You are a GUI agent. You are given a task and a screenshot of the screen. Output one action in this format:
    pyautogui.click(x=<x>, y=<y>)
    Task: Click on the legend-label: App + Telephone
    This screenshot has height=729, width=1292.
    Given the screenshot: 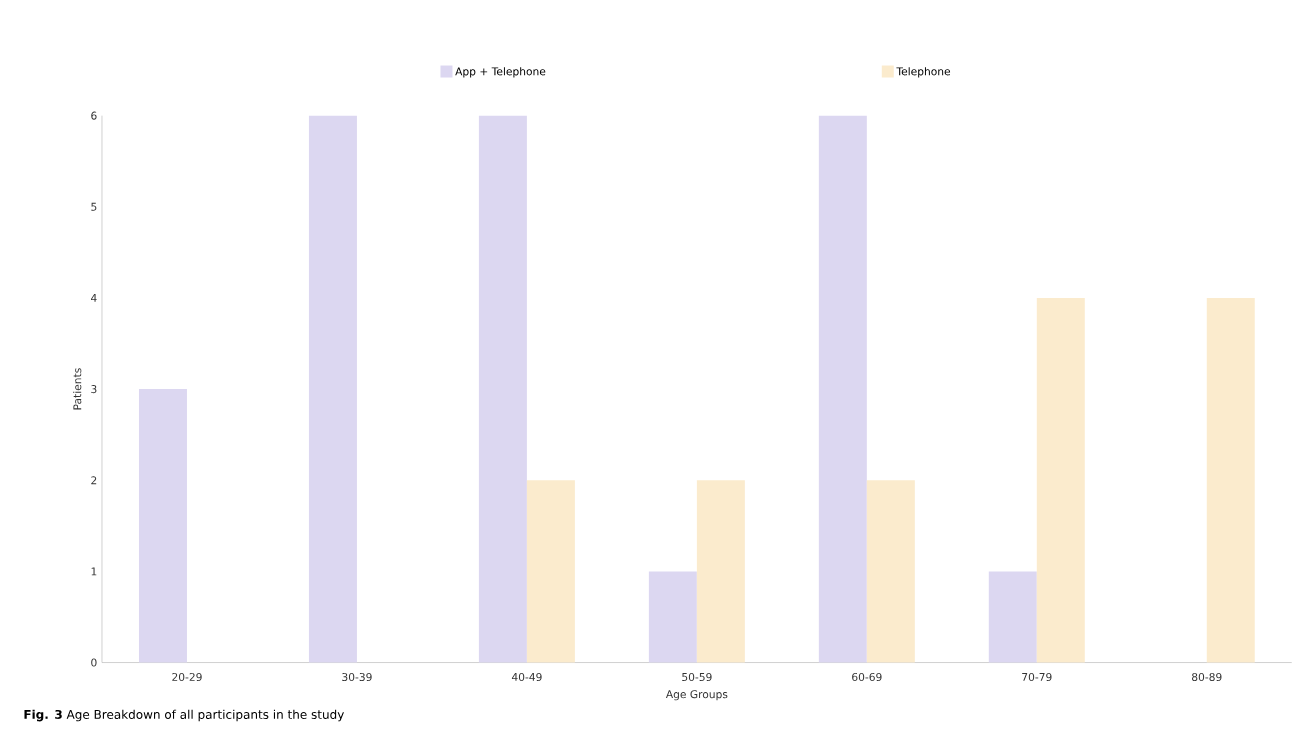 What is the action you would take?
    pyautogui.click(x=500, y=72)
    